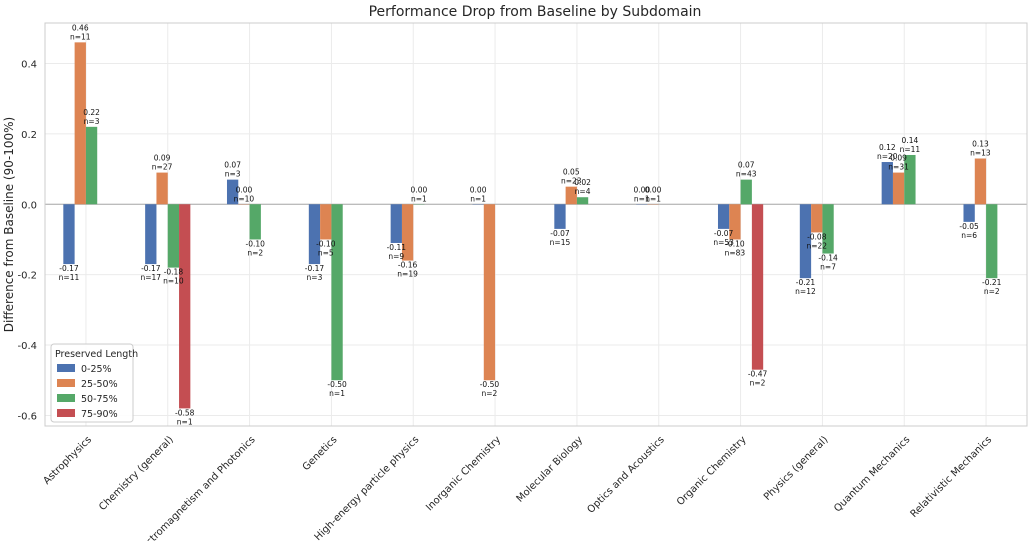  I want to click on data-label: -0.47, so click(758, 374).